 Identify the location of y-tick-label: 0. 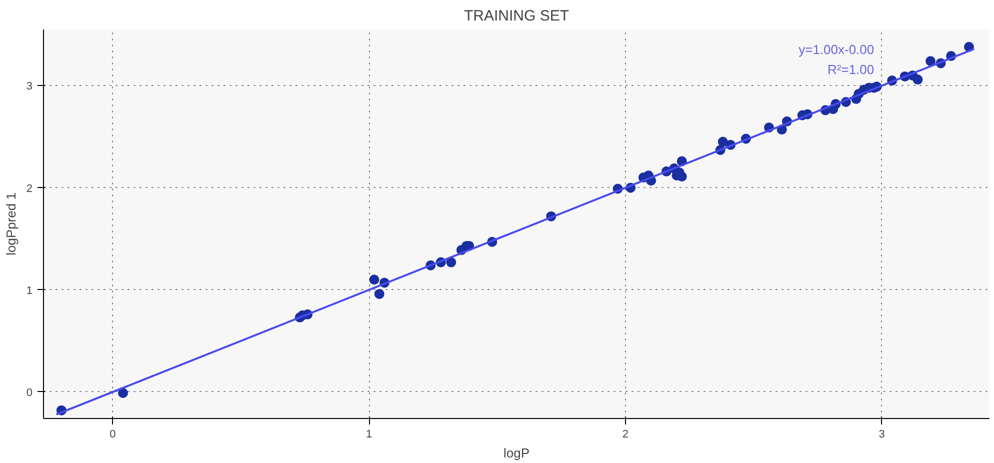
(29, 392).